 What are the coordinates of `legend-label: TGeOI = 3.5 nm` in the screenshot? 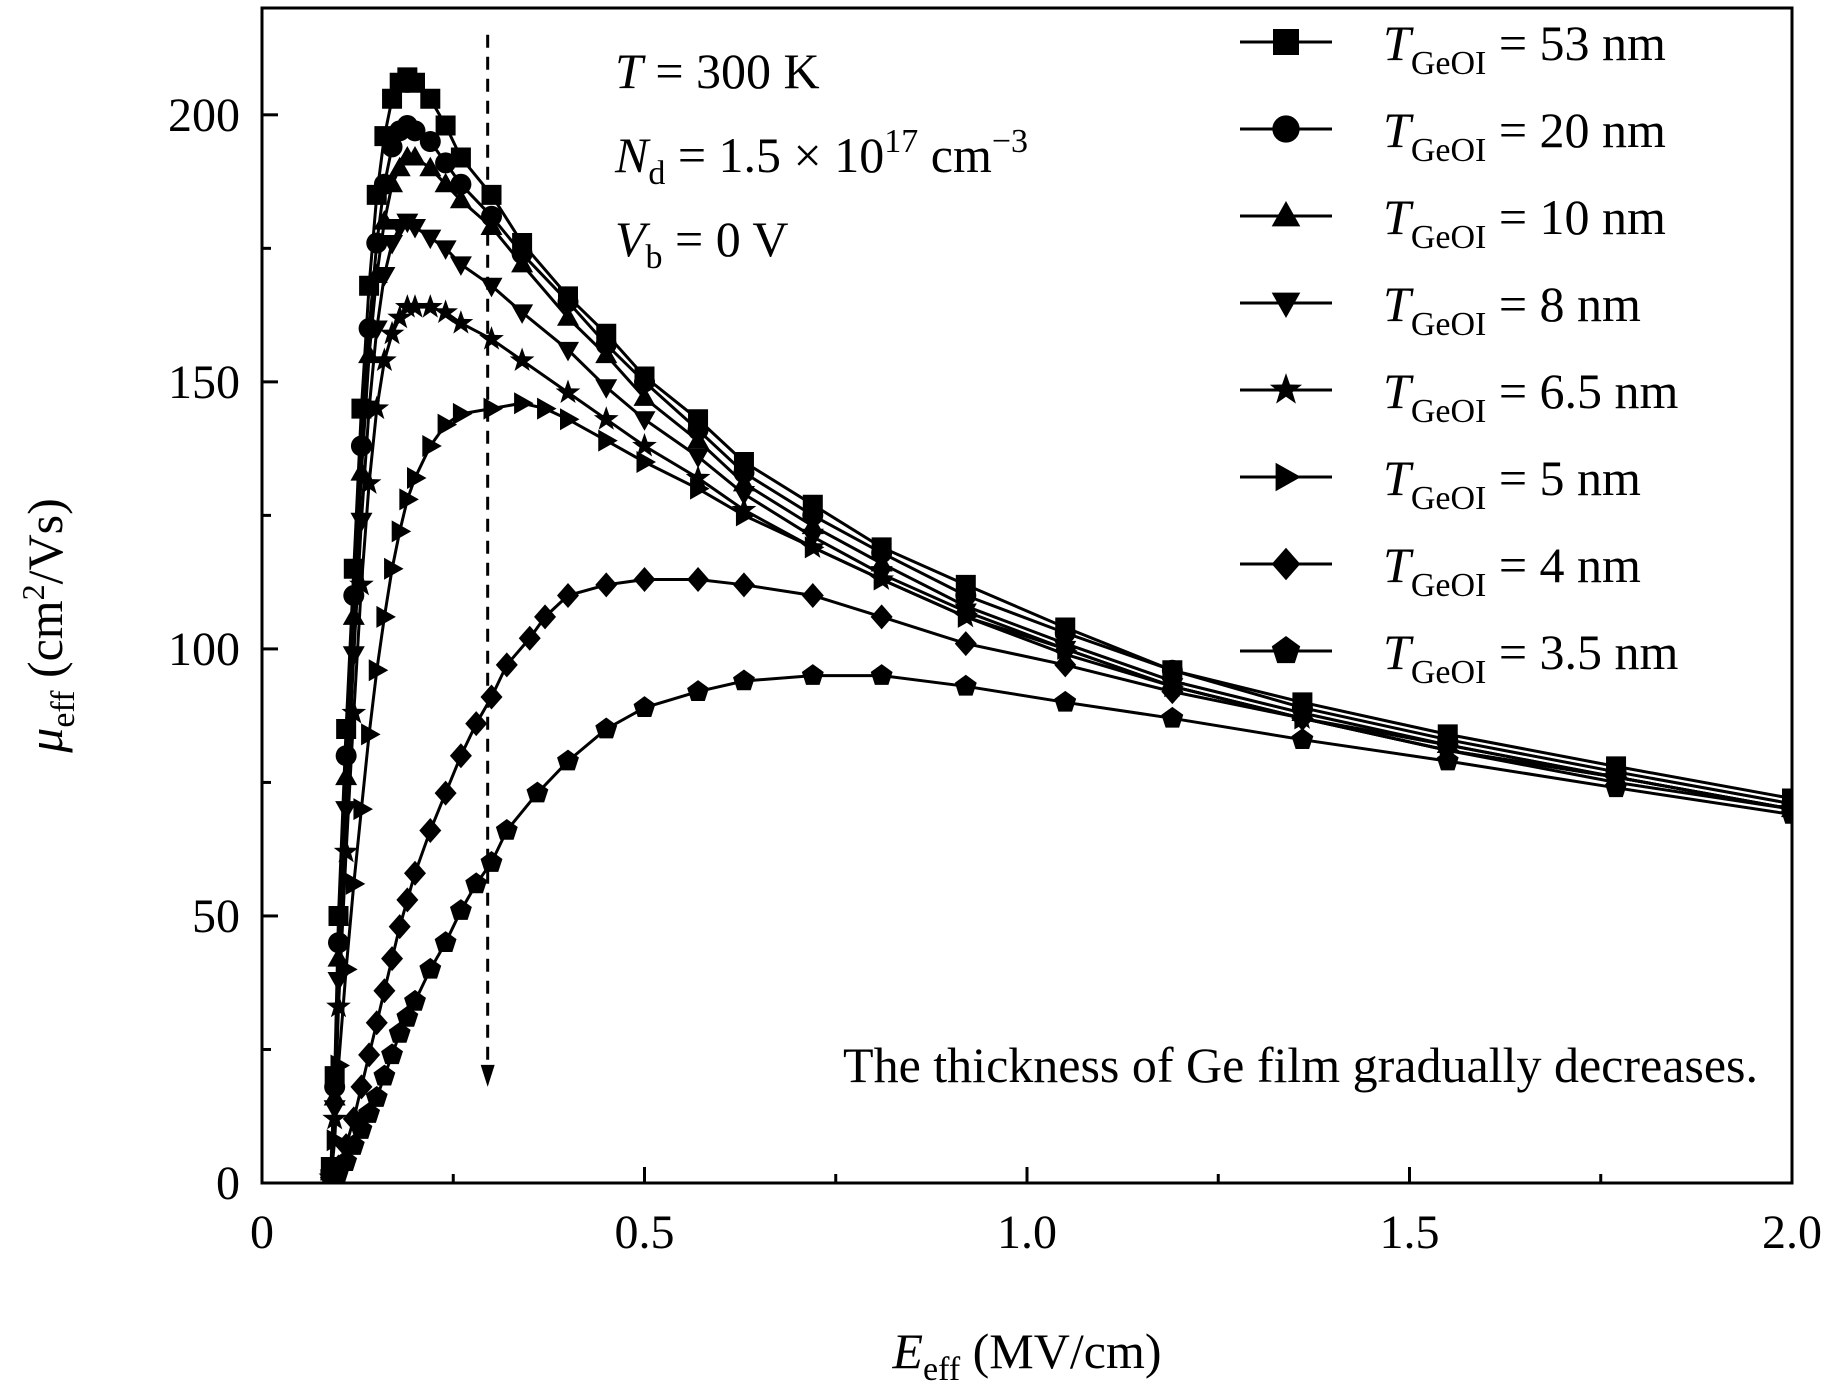 It's located at (1531, 657).